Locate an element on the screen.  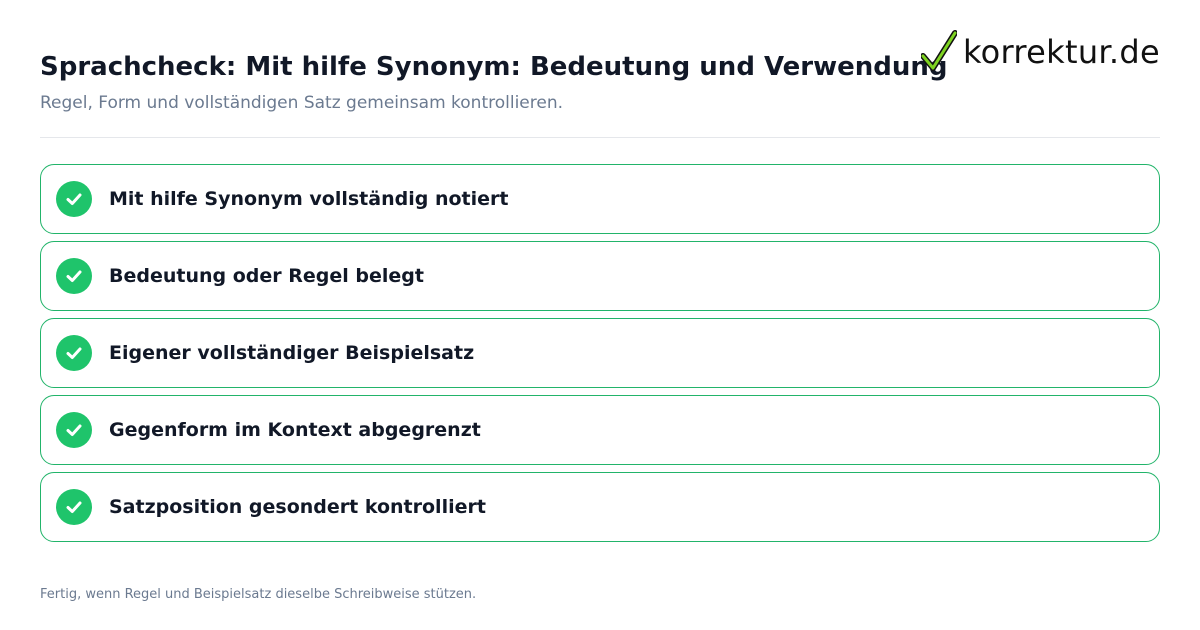
checklist-item: Eigener vollständiger Beispielsatz is located at coordinates (600, 353).